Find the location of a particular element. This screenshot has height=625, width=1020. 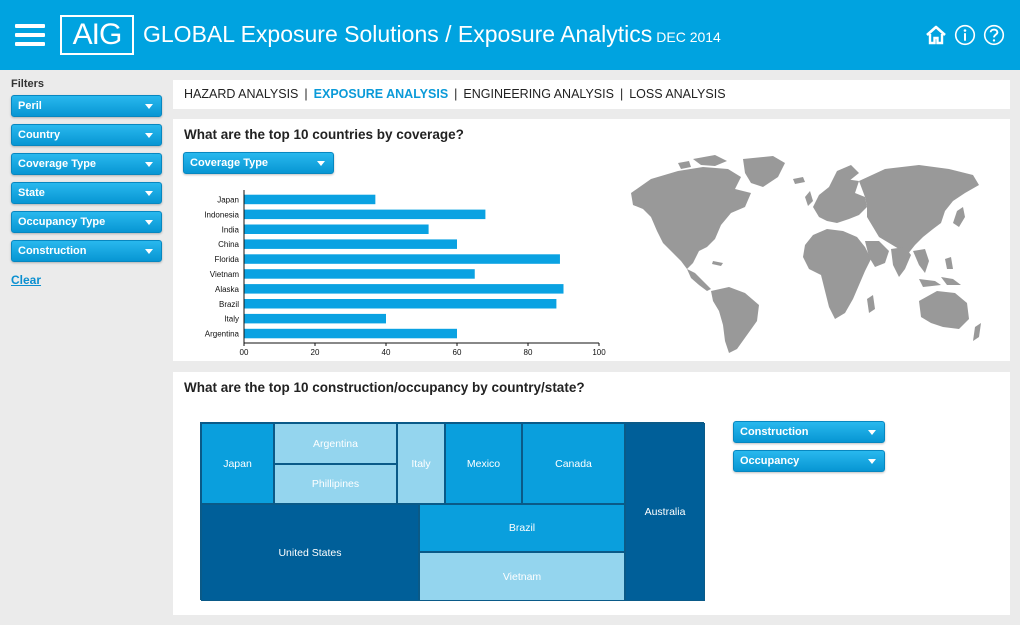

tab-loss-analysis: LOSS ANALYSIS is located at coordinates (677, 94).